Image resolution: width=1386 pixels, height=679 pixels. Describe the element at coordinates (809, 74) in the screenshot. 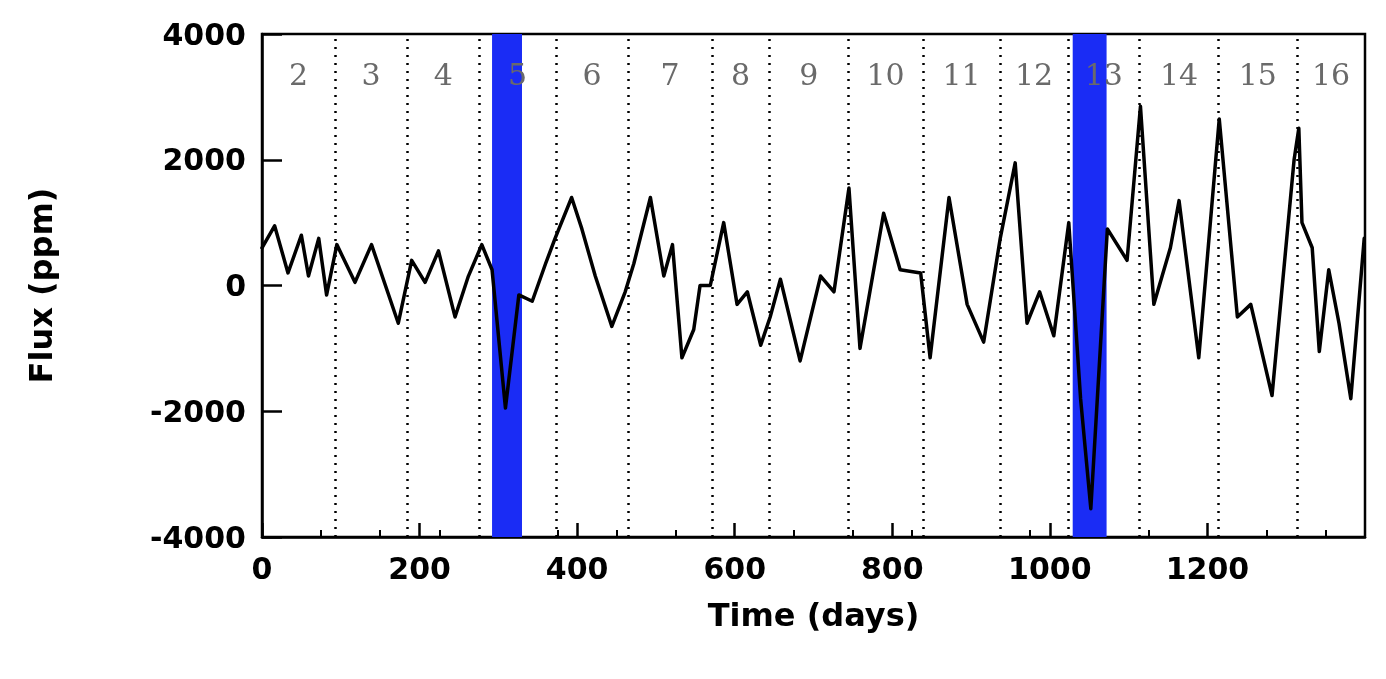

I see `annotation: 9` at that location.